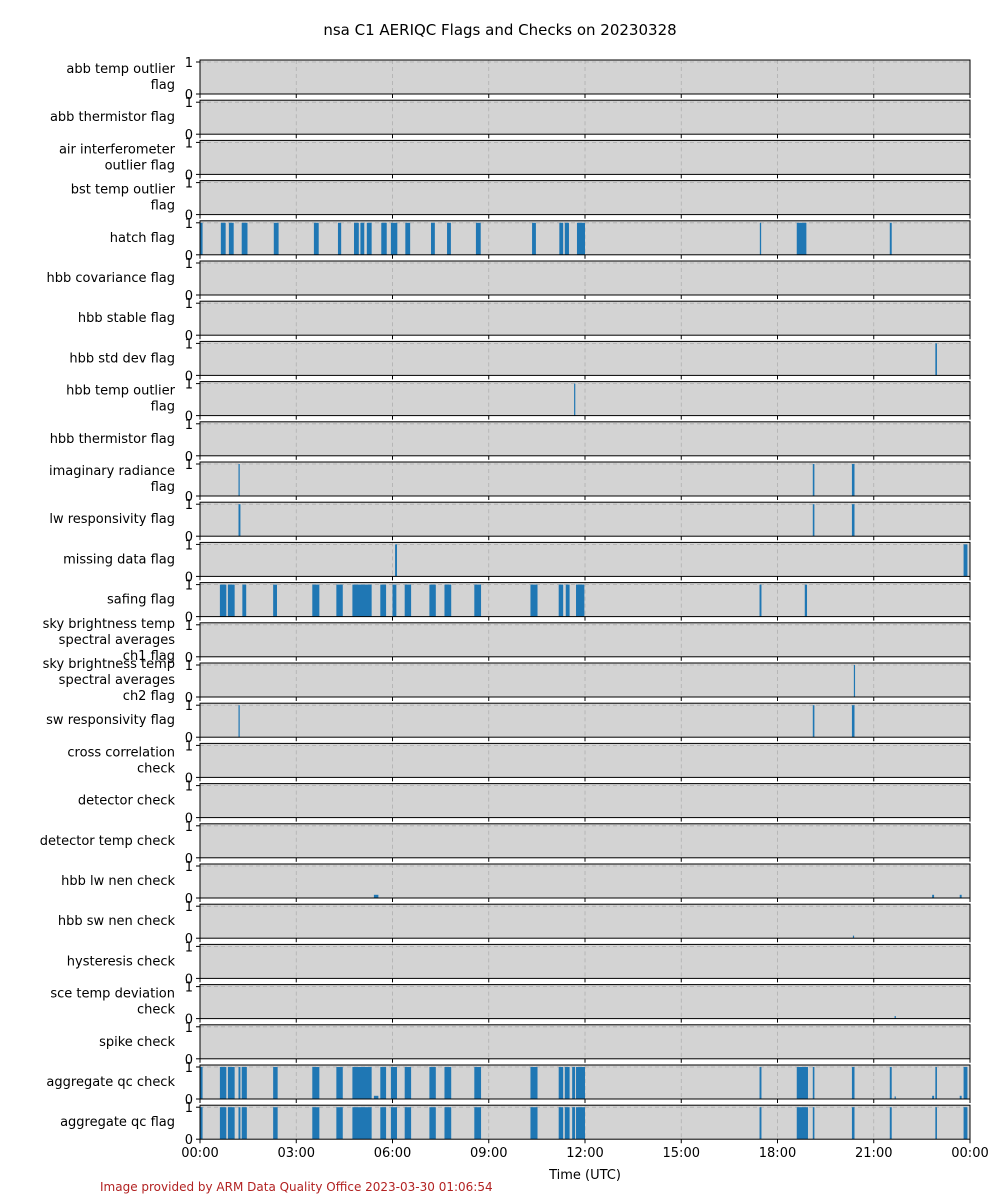 This screenshot has height=1200, width=1000. I want to click on x-tick-label: 15:00, so click(681, 1153).